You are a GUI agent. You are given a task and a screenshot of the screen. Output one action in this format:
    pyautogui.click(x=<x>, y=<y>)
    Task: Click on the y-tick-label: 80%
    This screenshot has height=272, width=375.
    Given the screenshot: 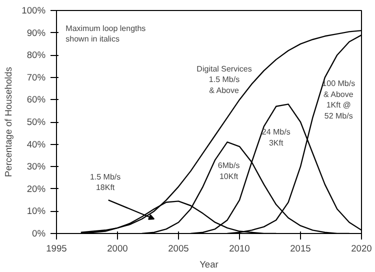 What is the action you would take?
    pyautogui.click(x=36, y=55)
    